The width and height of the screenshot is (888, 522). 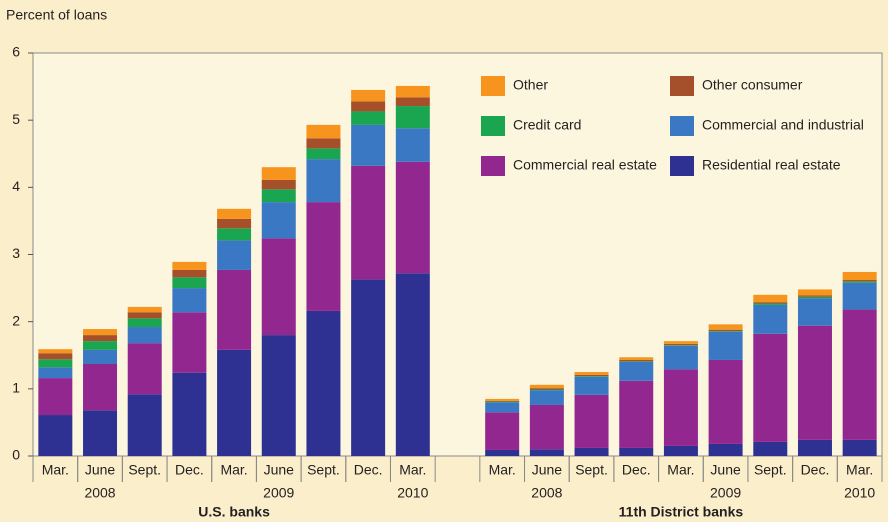 What do you see at coordinates (681, 512) in the screenshot?
I see `group-label: 11th District banks` at bounding box center [681, 512].